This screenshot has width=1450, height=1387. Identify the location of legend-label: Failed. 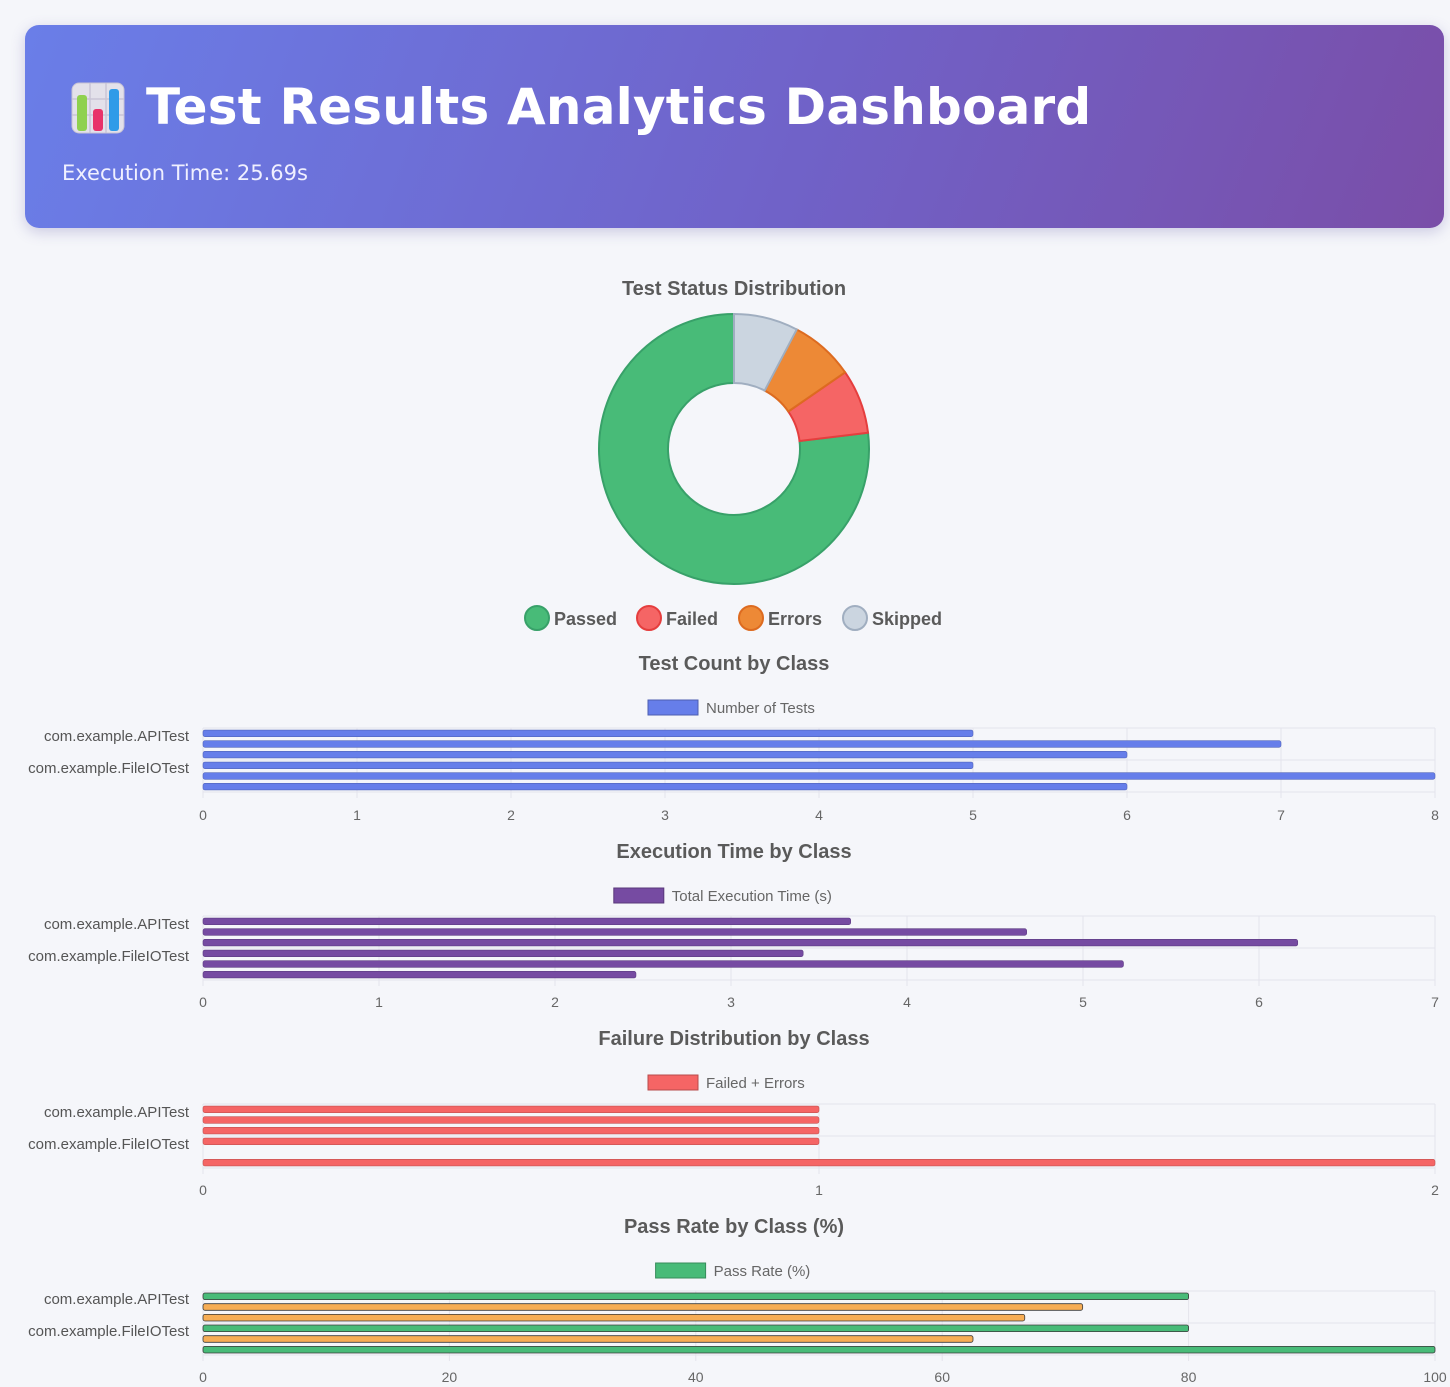
(692, 619).